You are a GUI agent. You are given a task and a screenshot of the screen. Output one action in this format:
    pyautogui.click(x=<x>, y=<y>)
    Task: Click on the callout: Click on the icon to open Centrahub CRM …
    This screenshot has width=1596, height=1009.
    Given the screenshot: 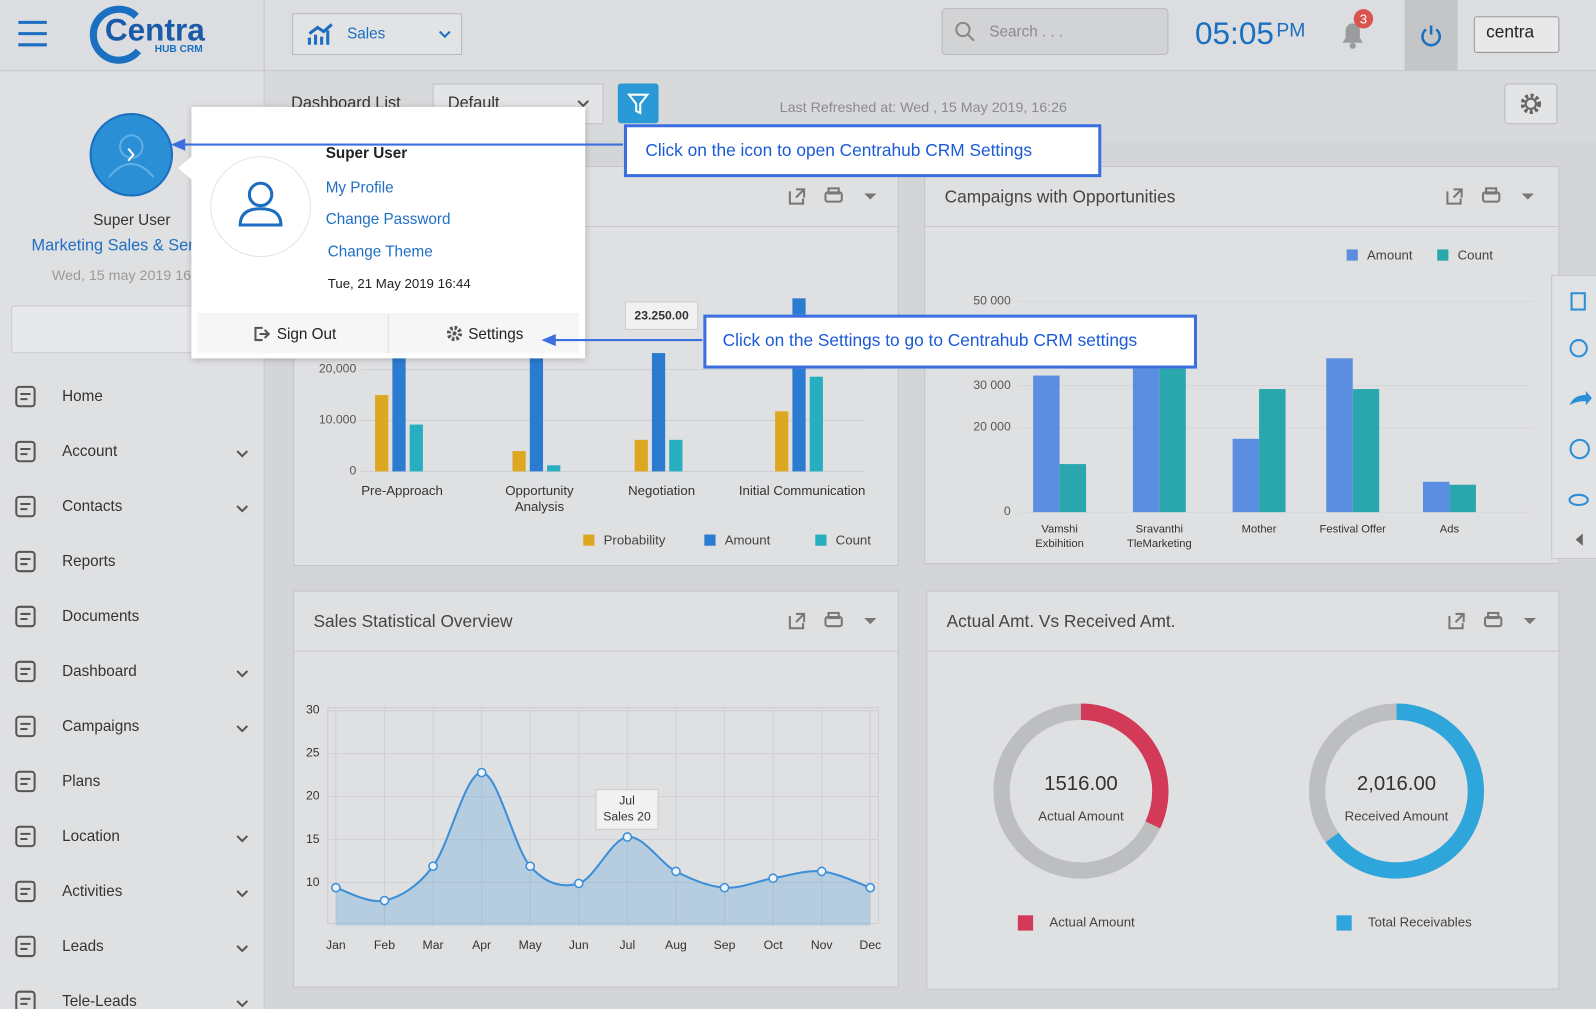 What is the action you would take?
    pyautogui.click(x=862, y=150)
    